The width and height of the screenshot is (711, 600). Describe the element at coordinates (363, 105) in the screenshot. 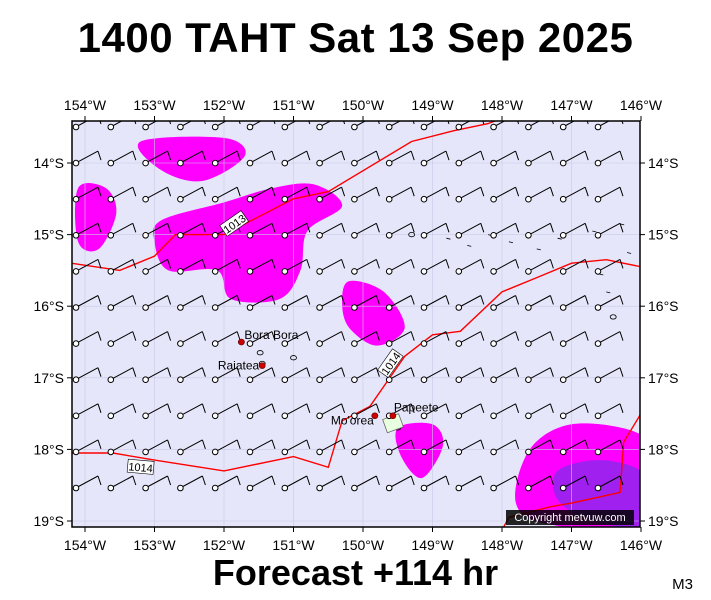

I see `lon-label-top: 150°W` at that location.